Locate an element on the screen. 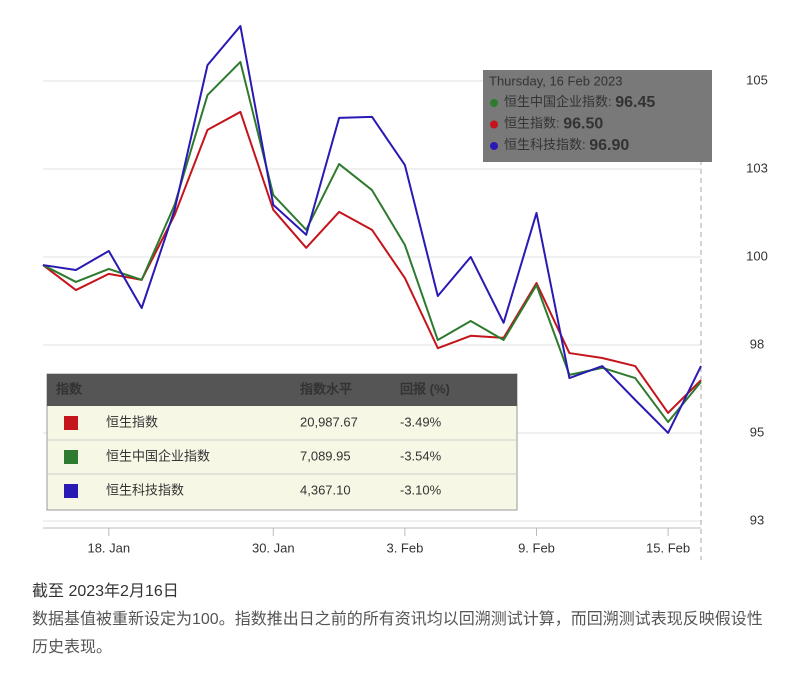  table-cell: -3.54% is located at coordinates (421, 455).